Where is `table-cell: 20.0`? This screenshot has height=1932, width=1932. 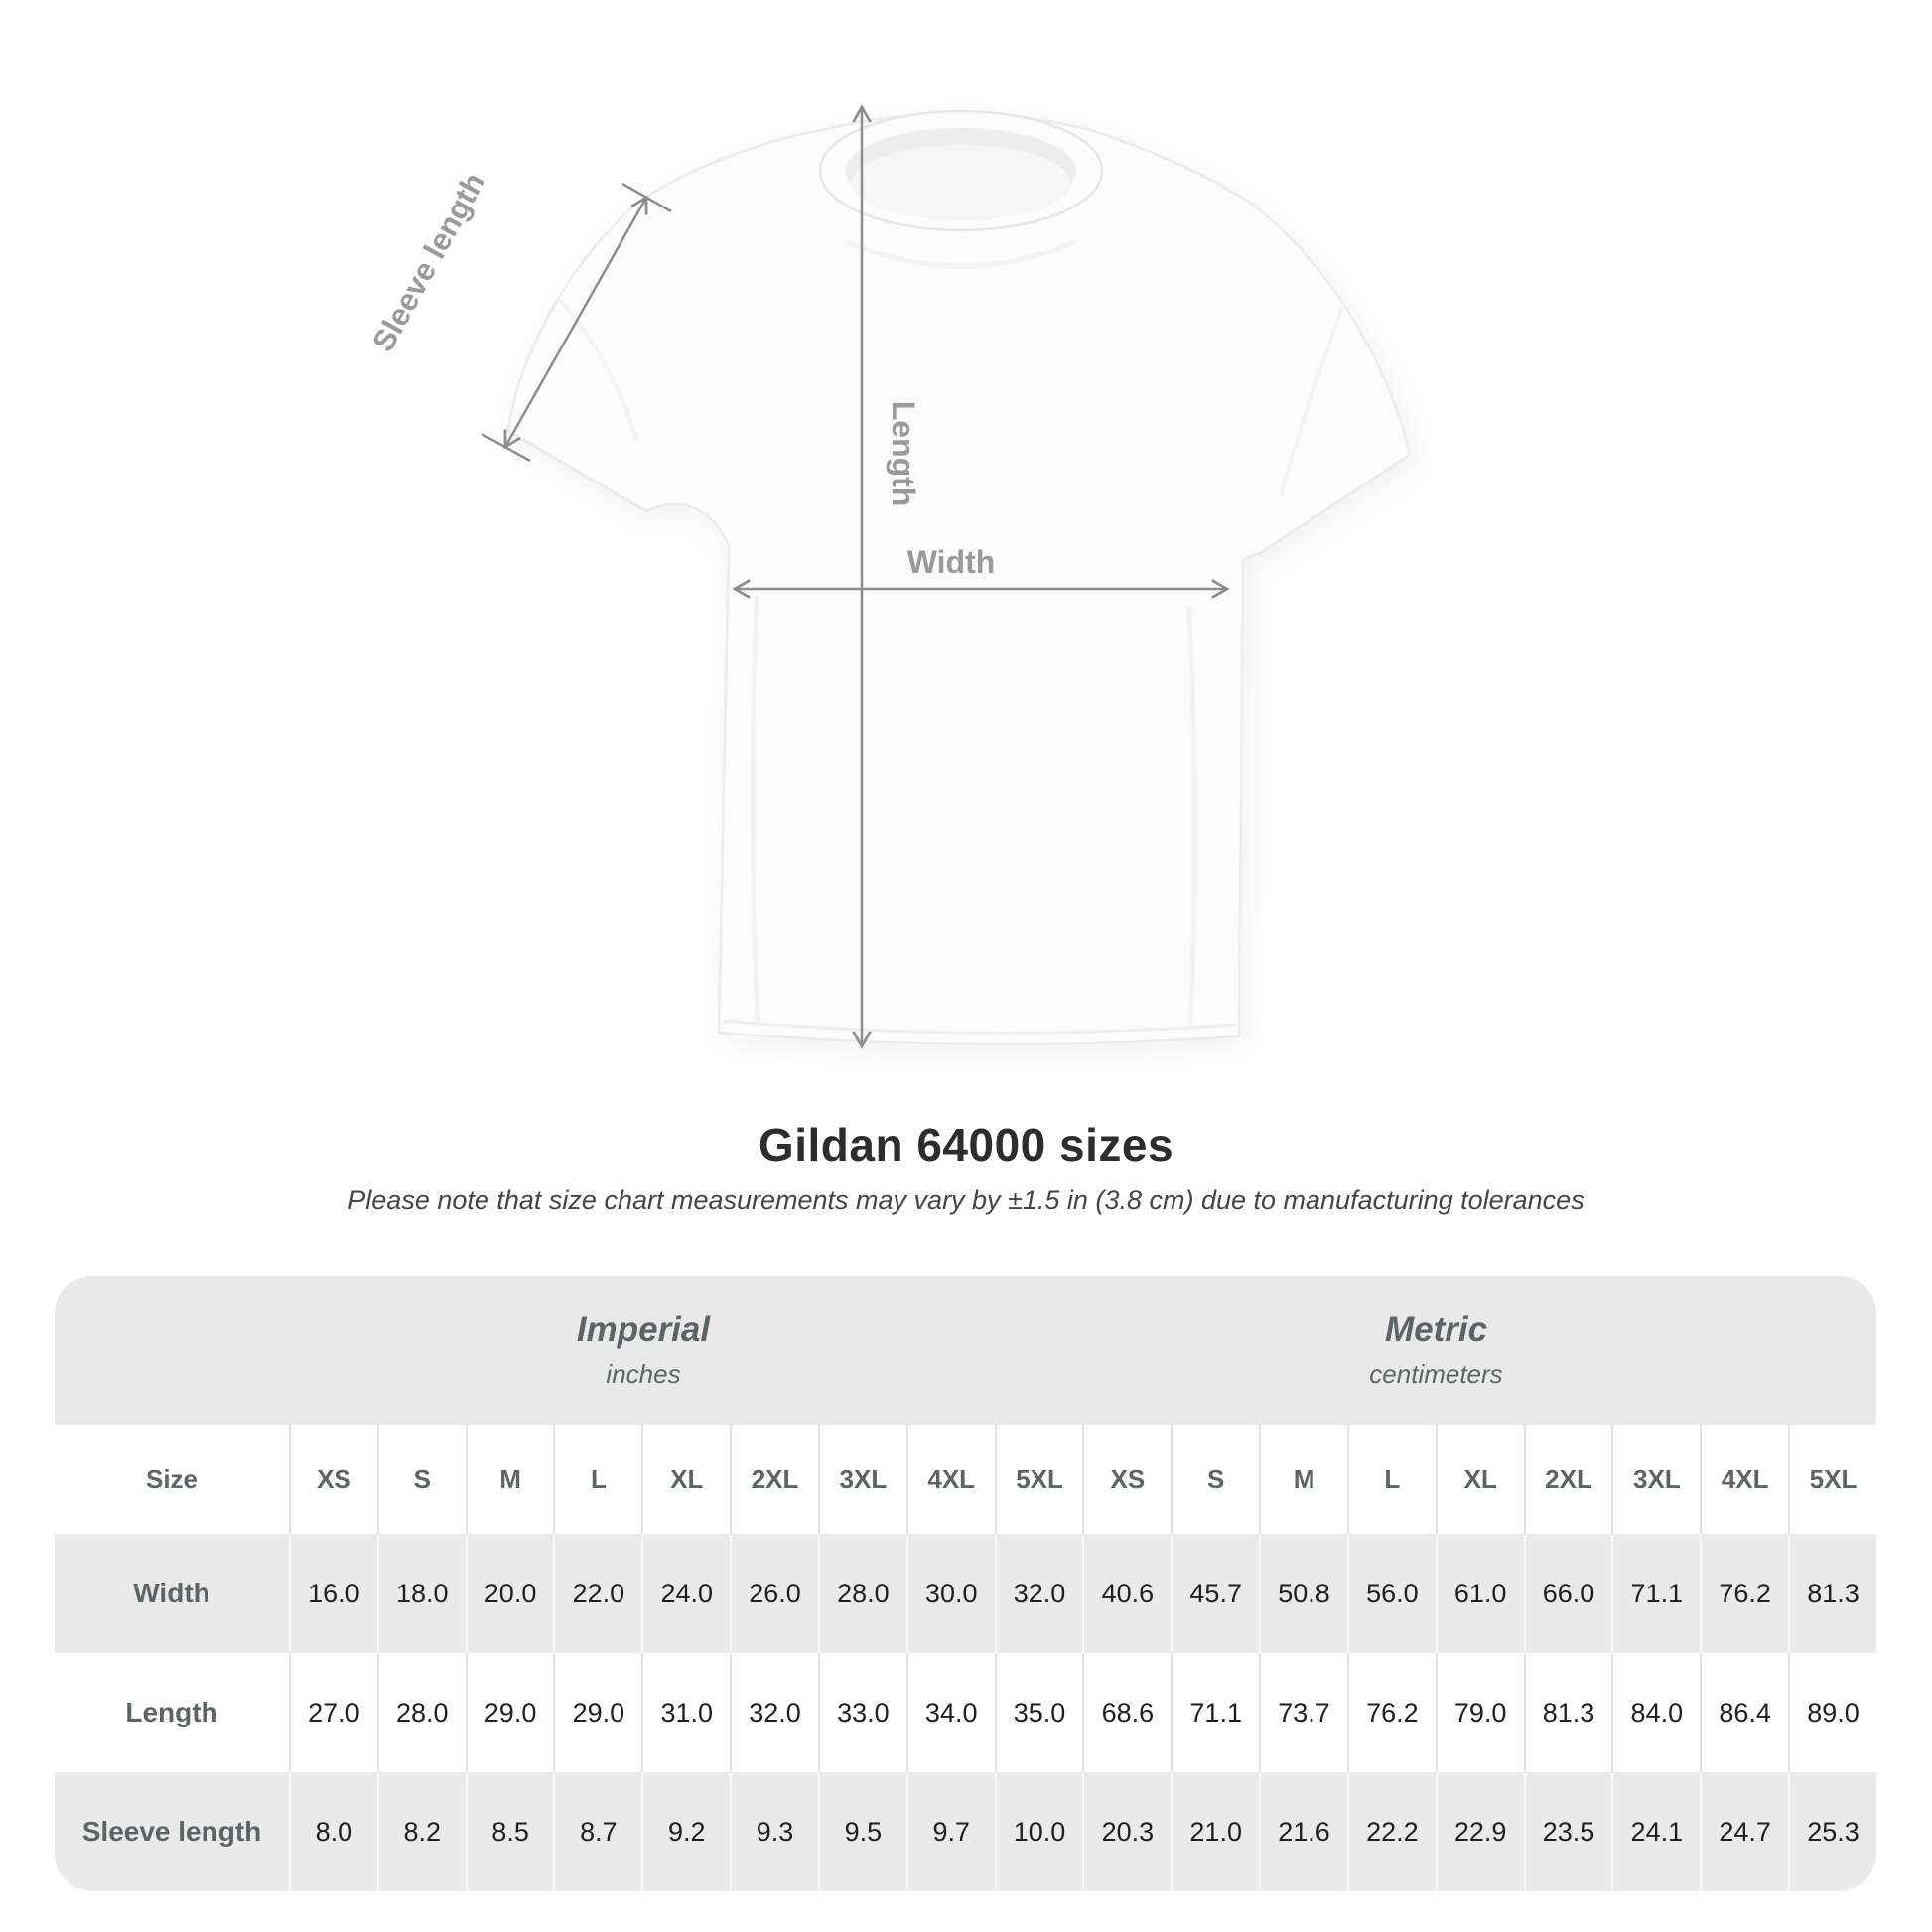 table-cell: 20.0 is located at coordinates (509, 1594).